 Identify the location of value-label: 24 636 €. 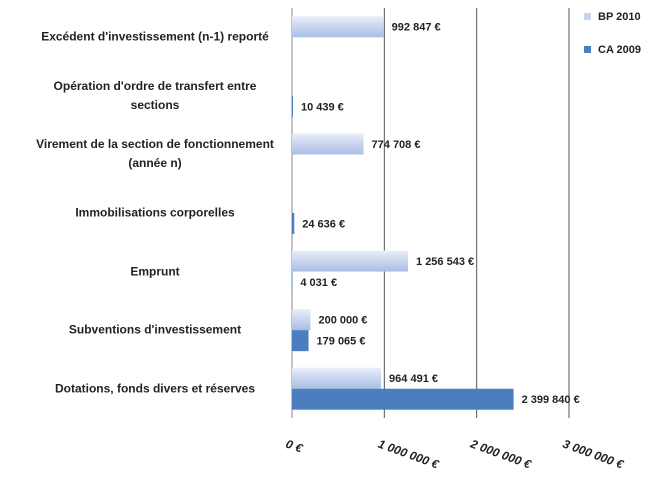
(323, 224).